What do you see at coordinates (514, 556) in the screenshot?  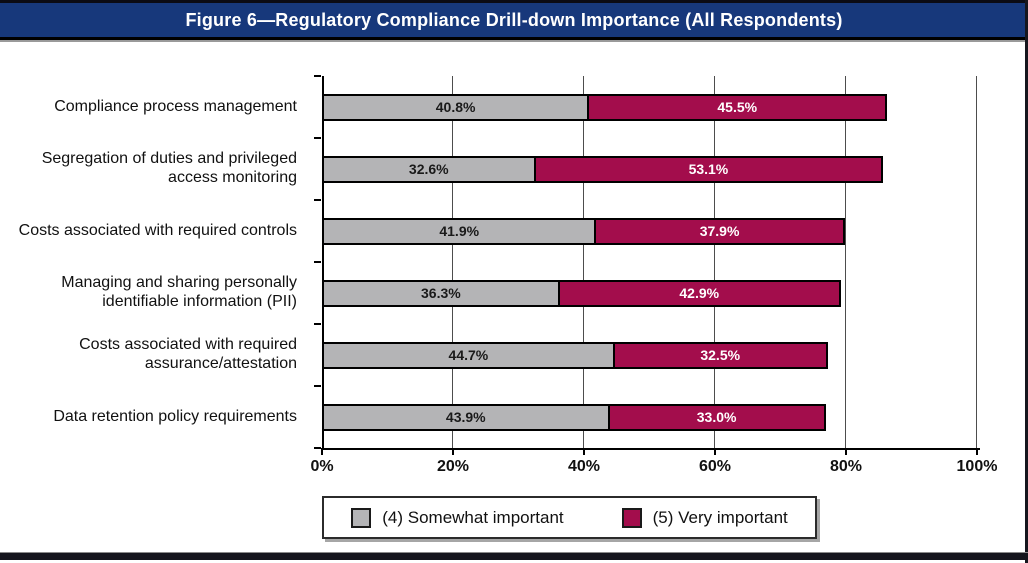 I see `figure-bottom-border` at bounding box center [514, 556].